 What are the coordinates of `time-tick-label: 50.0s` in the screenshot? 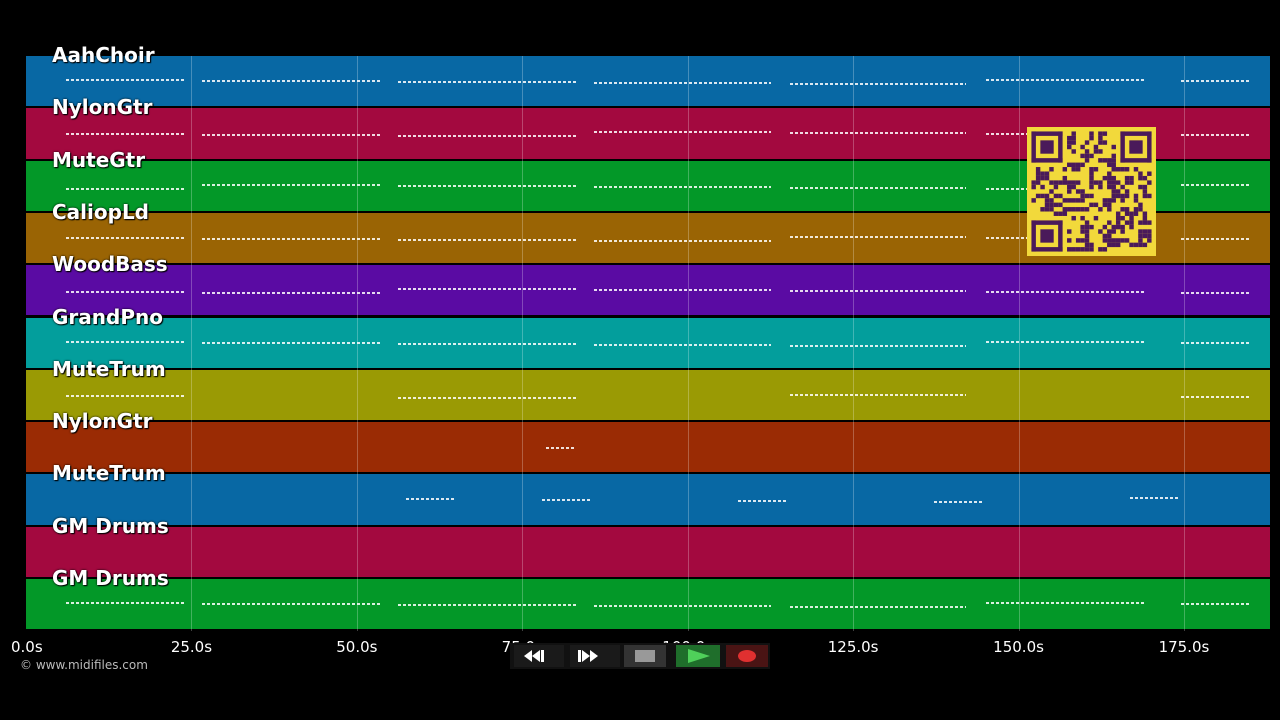 It's located at (357, 647).